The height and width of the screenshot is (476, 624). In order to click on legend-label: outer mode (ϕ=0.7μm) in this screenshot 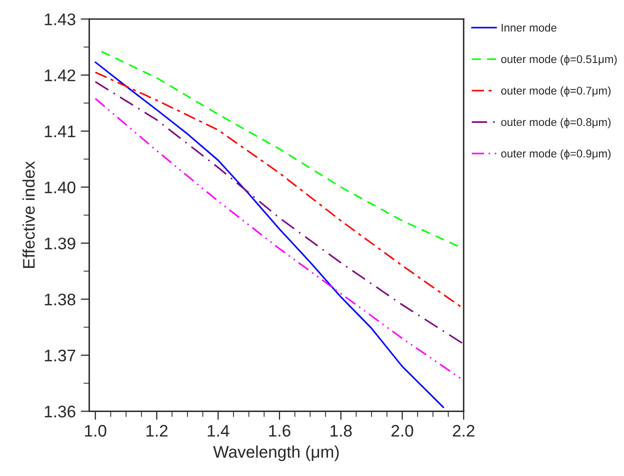, I will do `click(556, 91)`.